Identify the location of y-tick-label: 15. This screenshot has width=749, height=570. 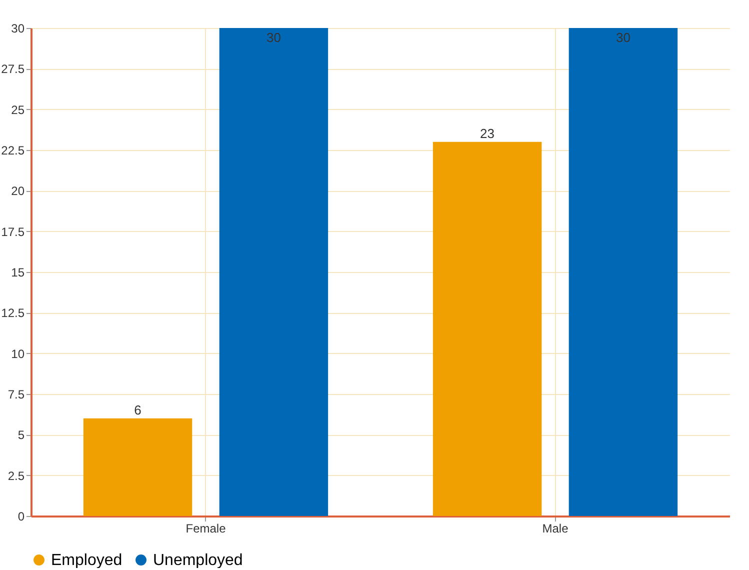
(18, 273).